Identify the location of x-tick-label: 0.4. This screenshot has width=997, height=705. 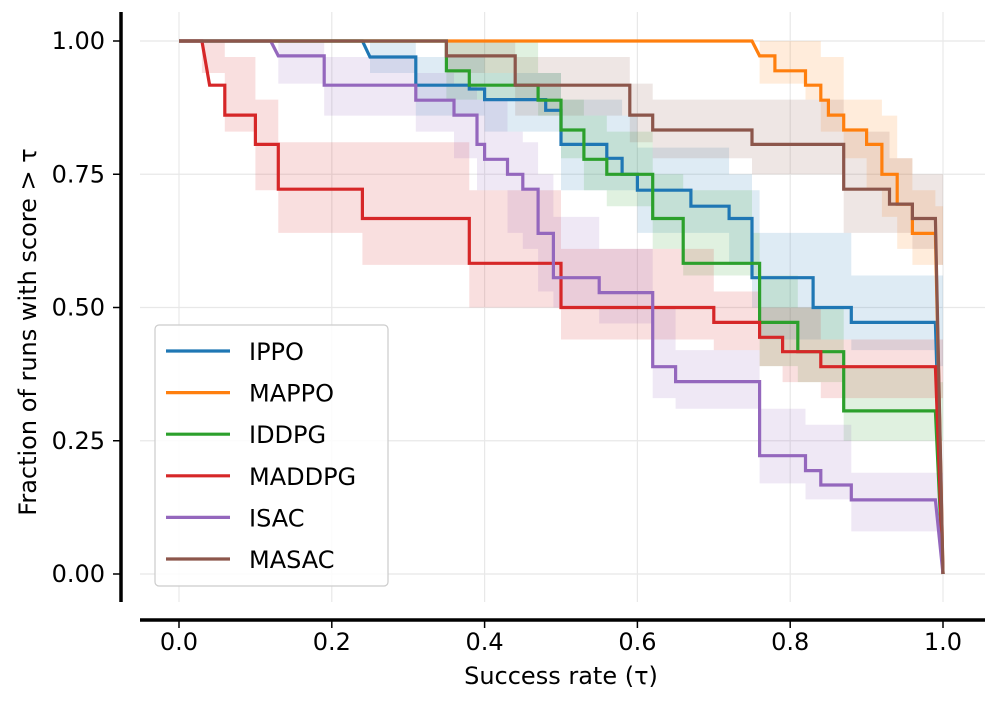
(485, 642).